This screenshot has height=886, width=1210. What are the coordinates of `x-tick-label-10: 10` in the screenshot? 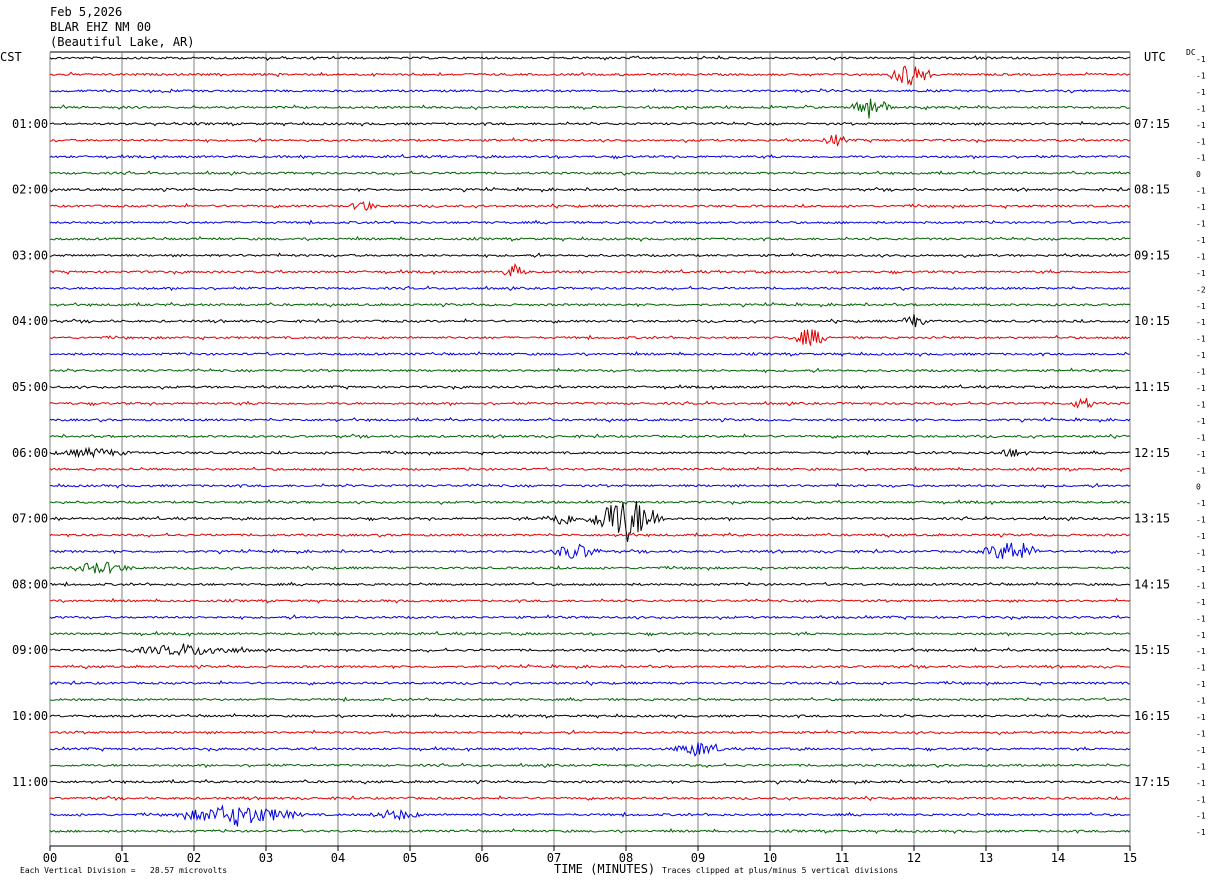 It's located at (770, 858).